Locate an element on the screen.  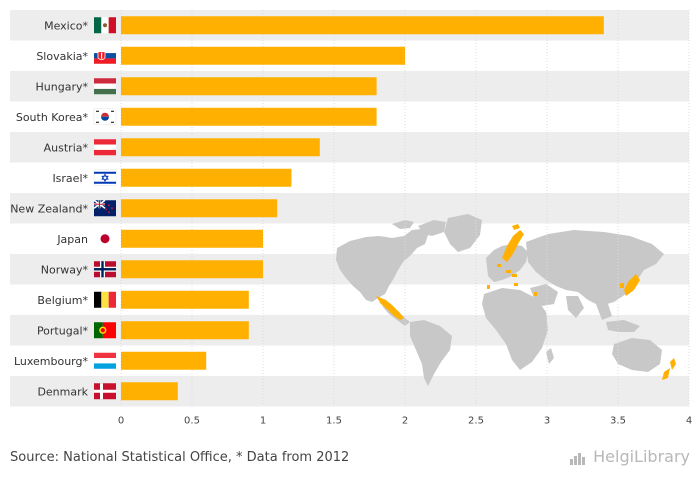
israel-flag-icon is located at coordinates (105, 177).